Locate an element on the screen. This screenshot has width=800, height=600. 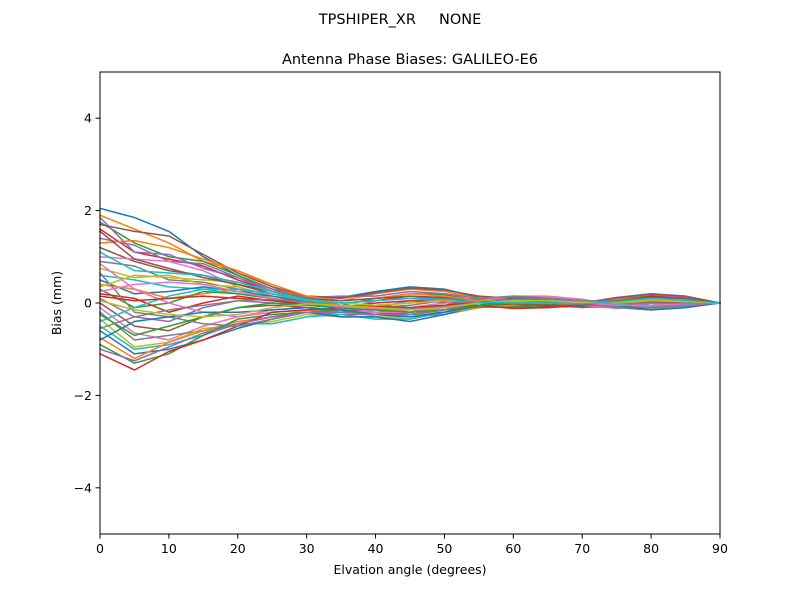
y-tick-label: −2 is located at coordinates (83, 395).